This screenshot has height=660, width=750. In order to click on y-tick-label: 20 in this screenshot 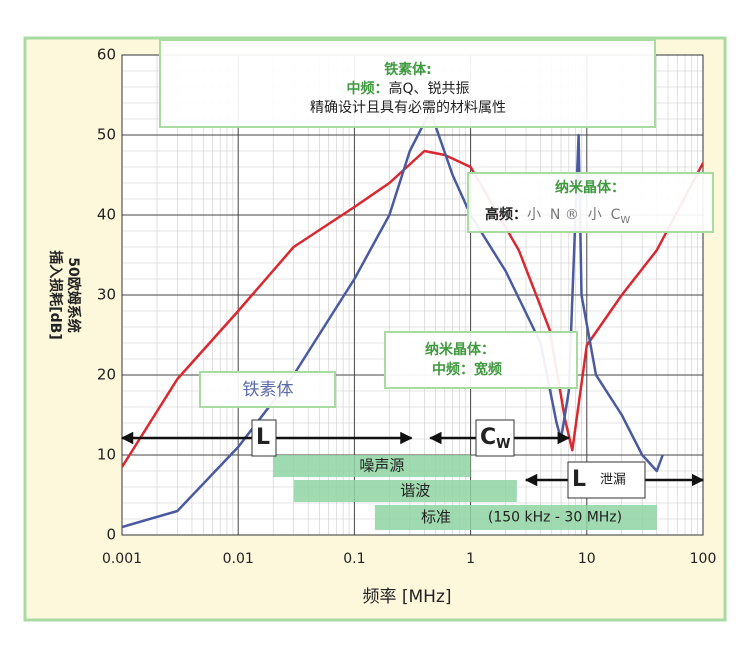, I will do `click(106, 375)`.